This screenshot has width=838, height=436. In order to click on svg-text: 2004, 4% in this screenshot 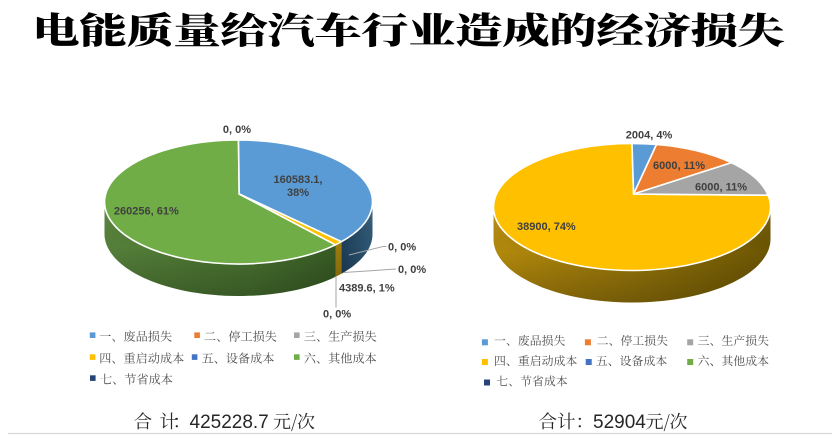, I will do `click(649, 135)`.